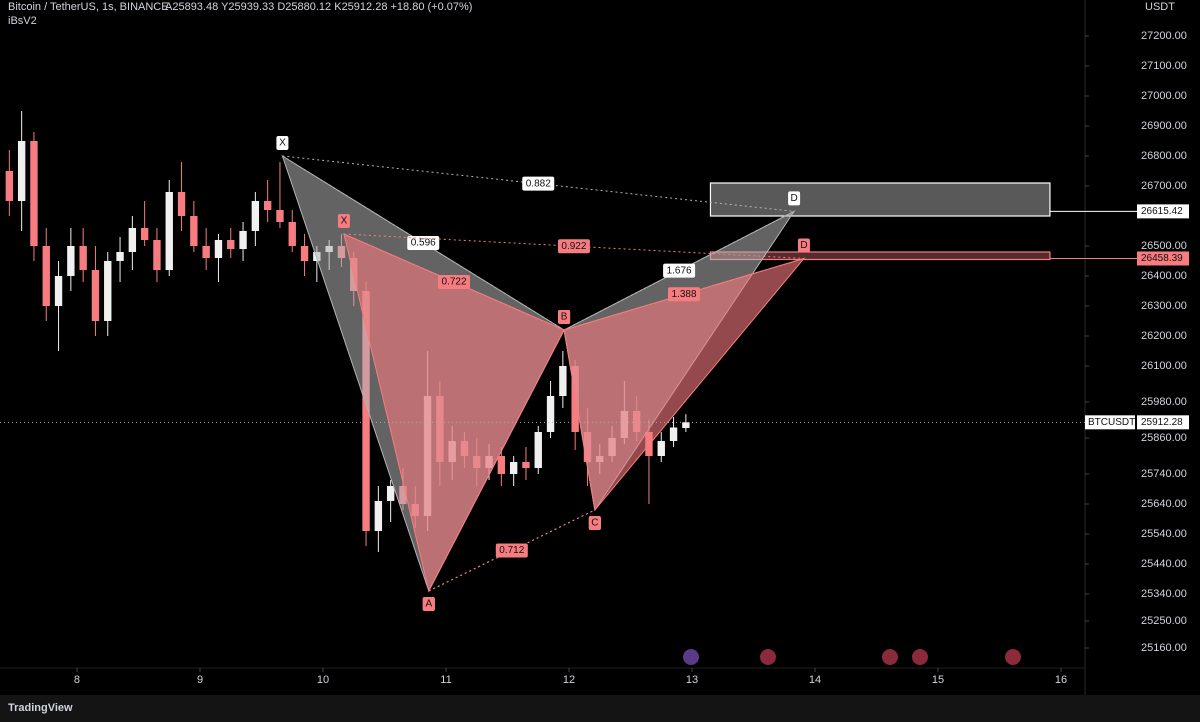 The width and height of the screenshot is (1200, 722). What do you see at coordinates (200, 680) in the screenshot?
I see `x-tick-label: 9` at bounding box center [200, 680].